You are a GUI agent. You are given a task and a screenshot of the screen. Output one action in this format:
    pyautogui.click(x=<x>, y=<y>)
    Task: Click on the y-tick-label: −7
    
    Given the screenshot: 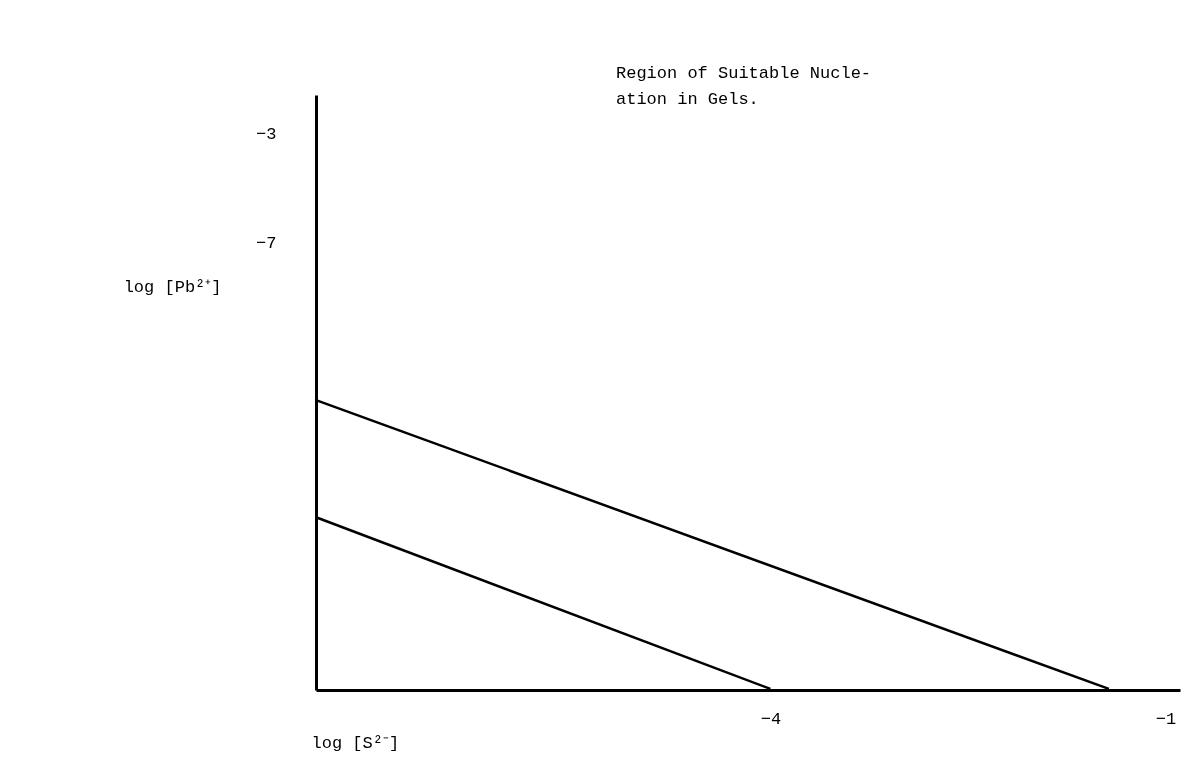 What is the action you would take?
    pyautogui.click(x=266, y=243)
    